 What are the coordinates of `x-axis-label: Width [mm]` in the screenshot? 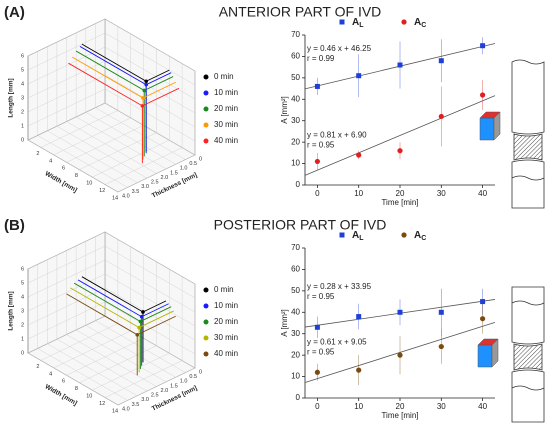 It's located at (61, 182).